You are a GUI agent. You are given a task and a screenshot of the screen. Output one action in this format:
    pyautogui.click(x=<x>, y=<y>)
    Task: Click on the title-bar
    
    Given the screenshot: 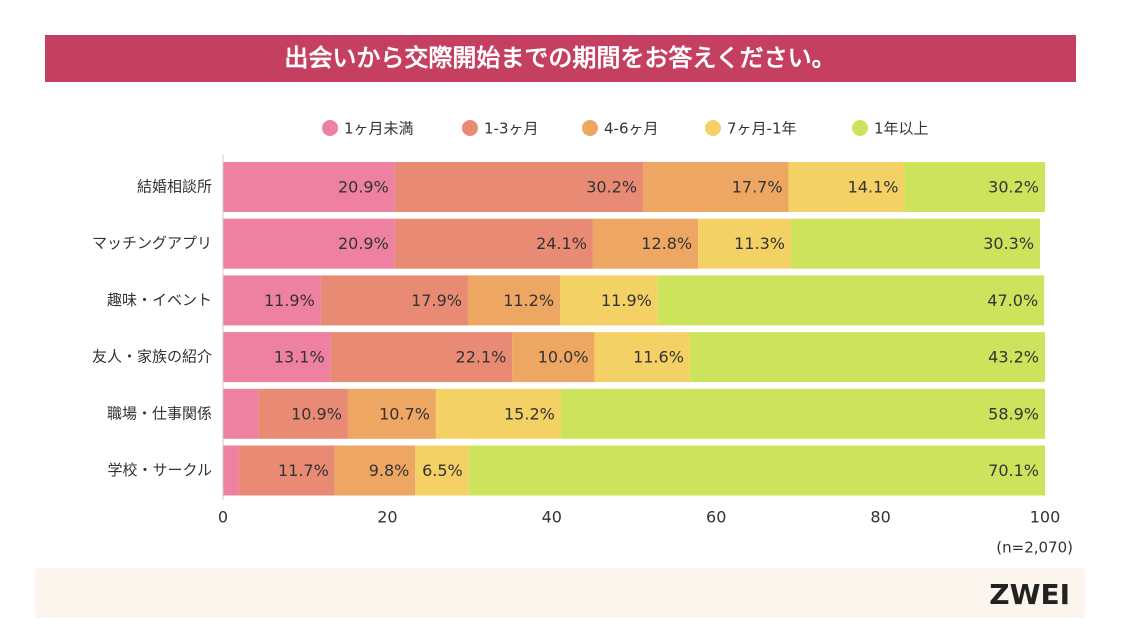 What is the action you would take?
    pyautogui.click(x=560, y=58)
    